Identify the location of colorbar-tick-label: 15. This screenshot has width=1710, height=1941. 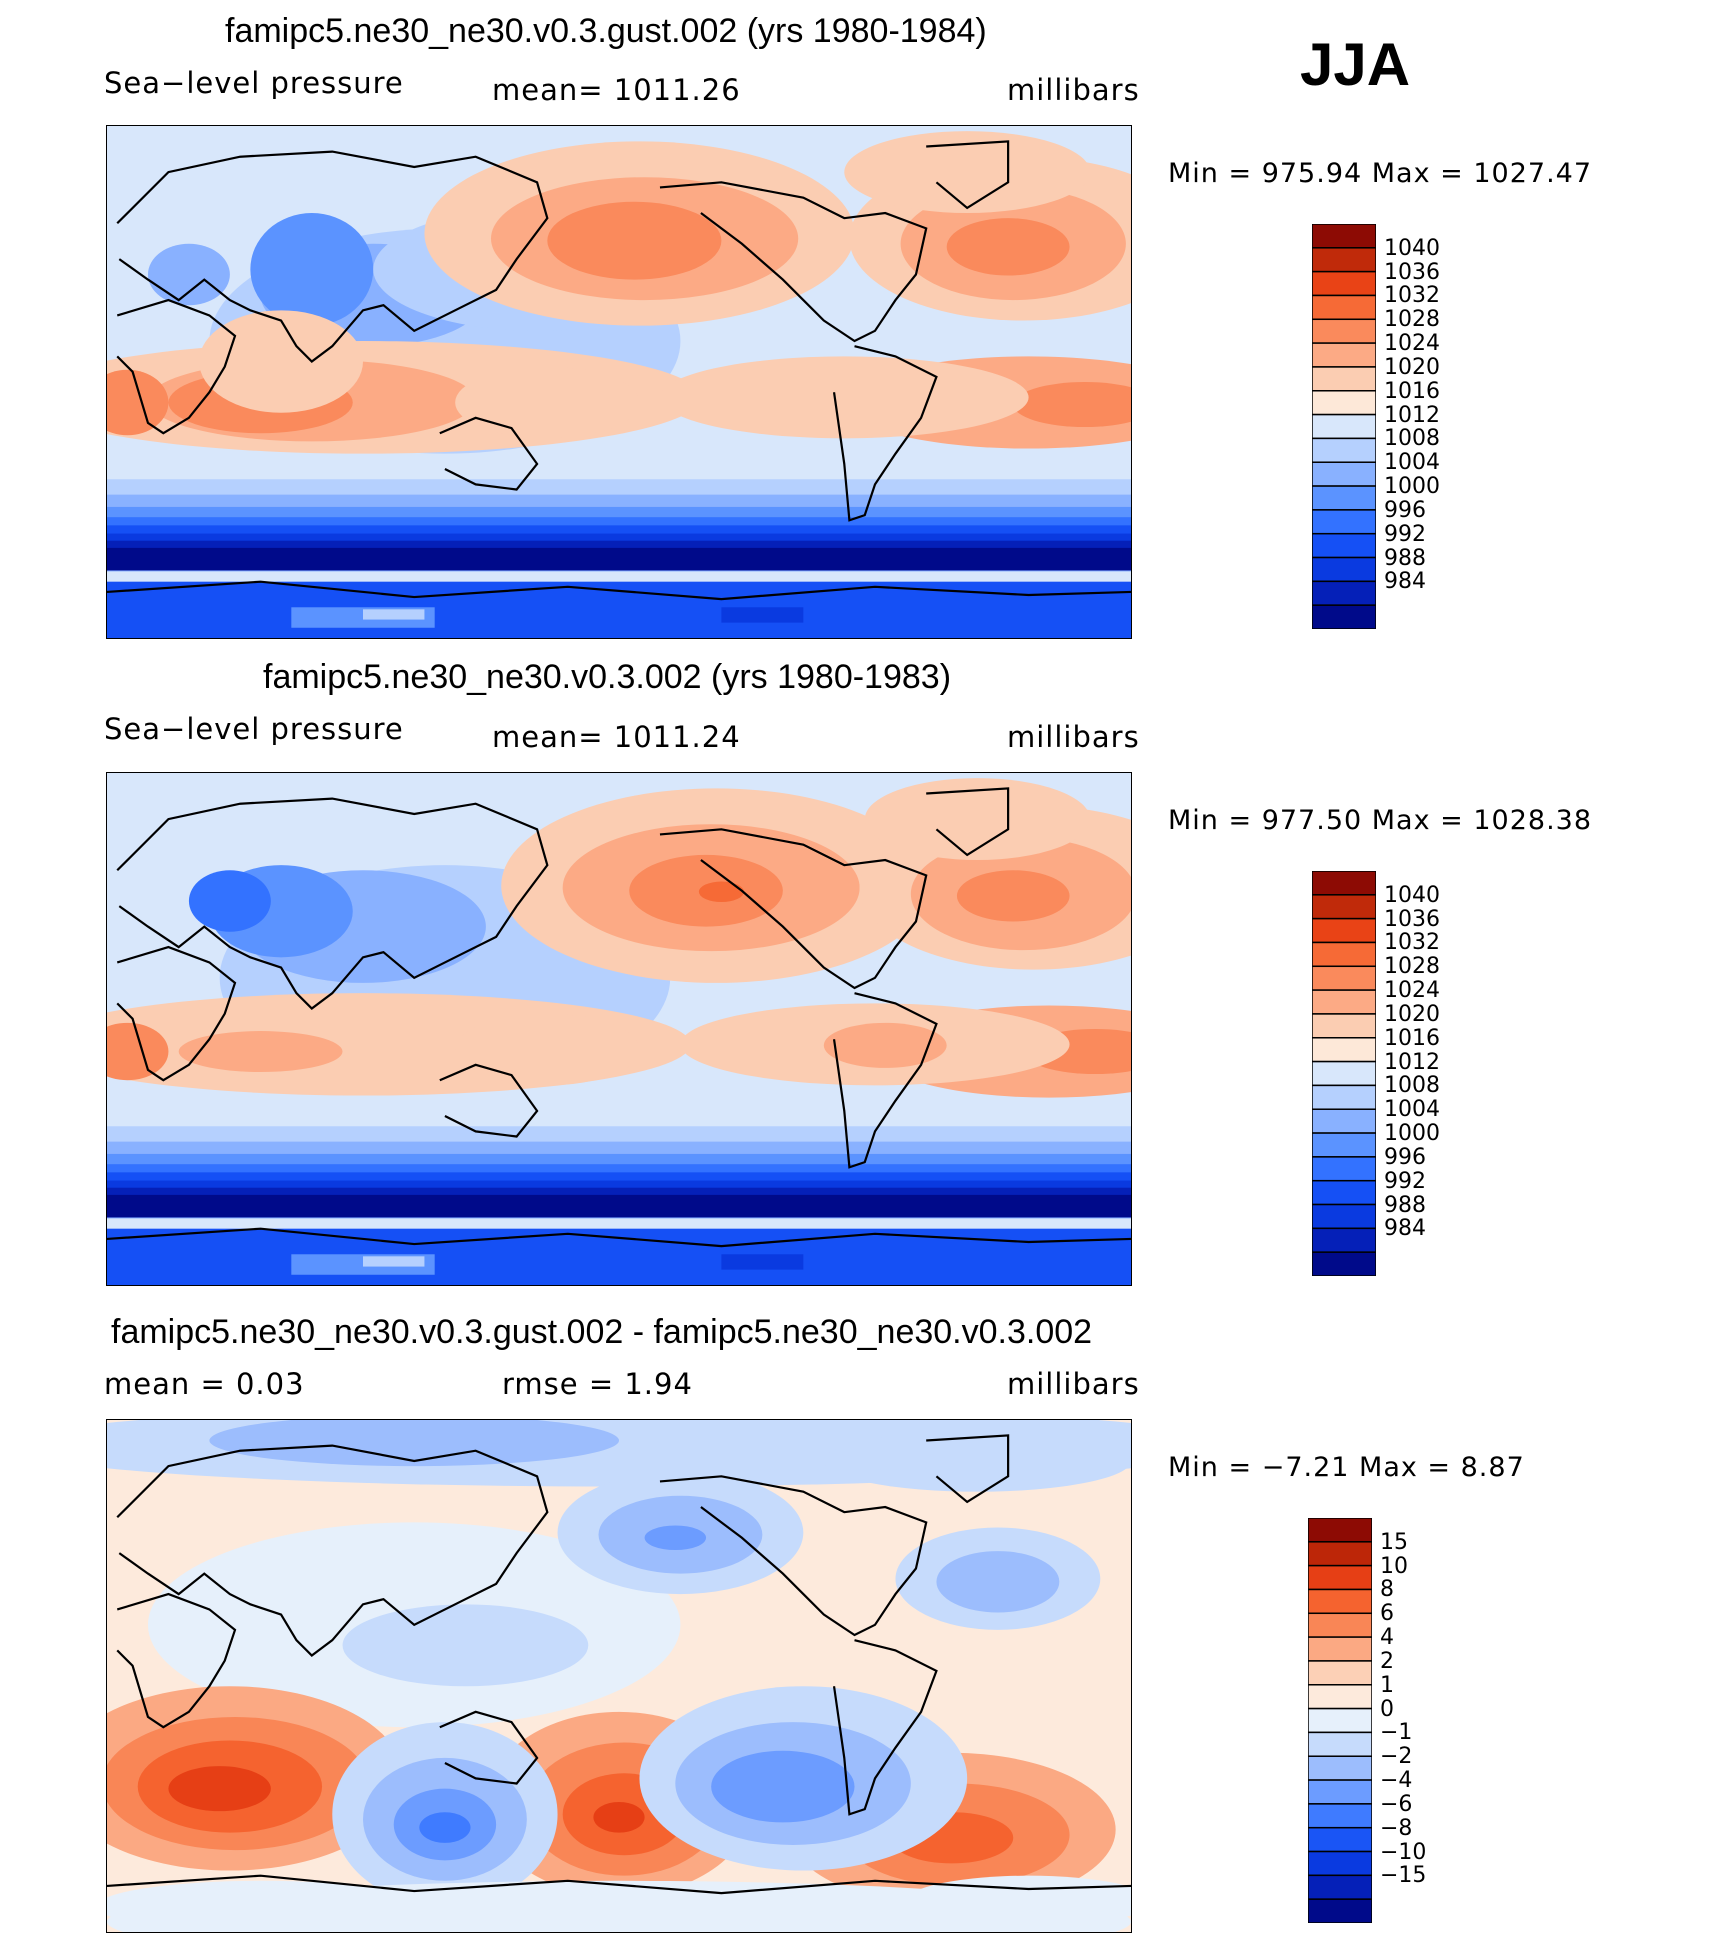
(1394, 1542).